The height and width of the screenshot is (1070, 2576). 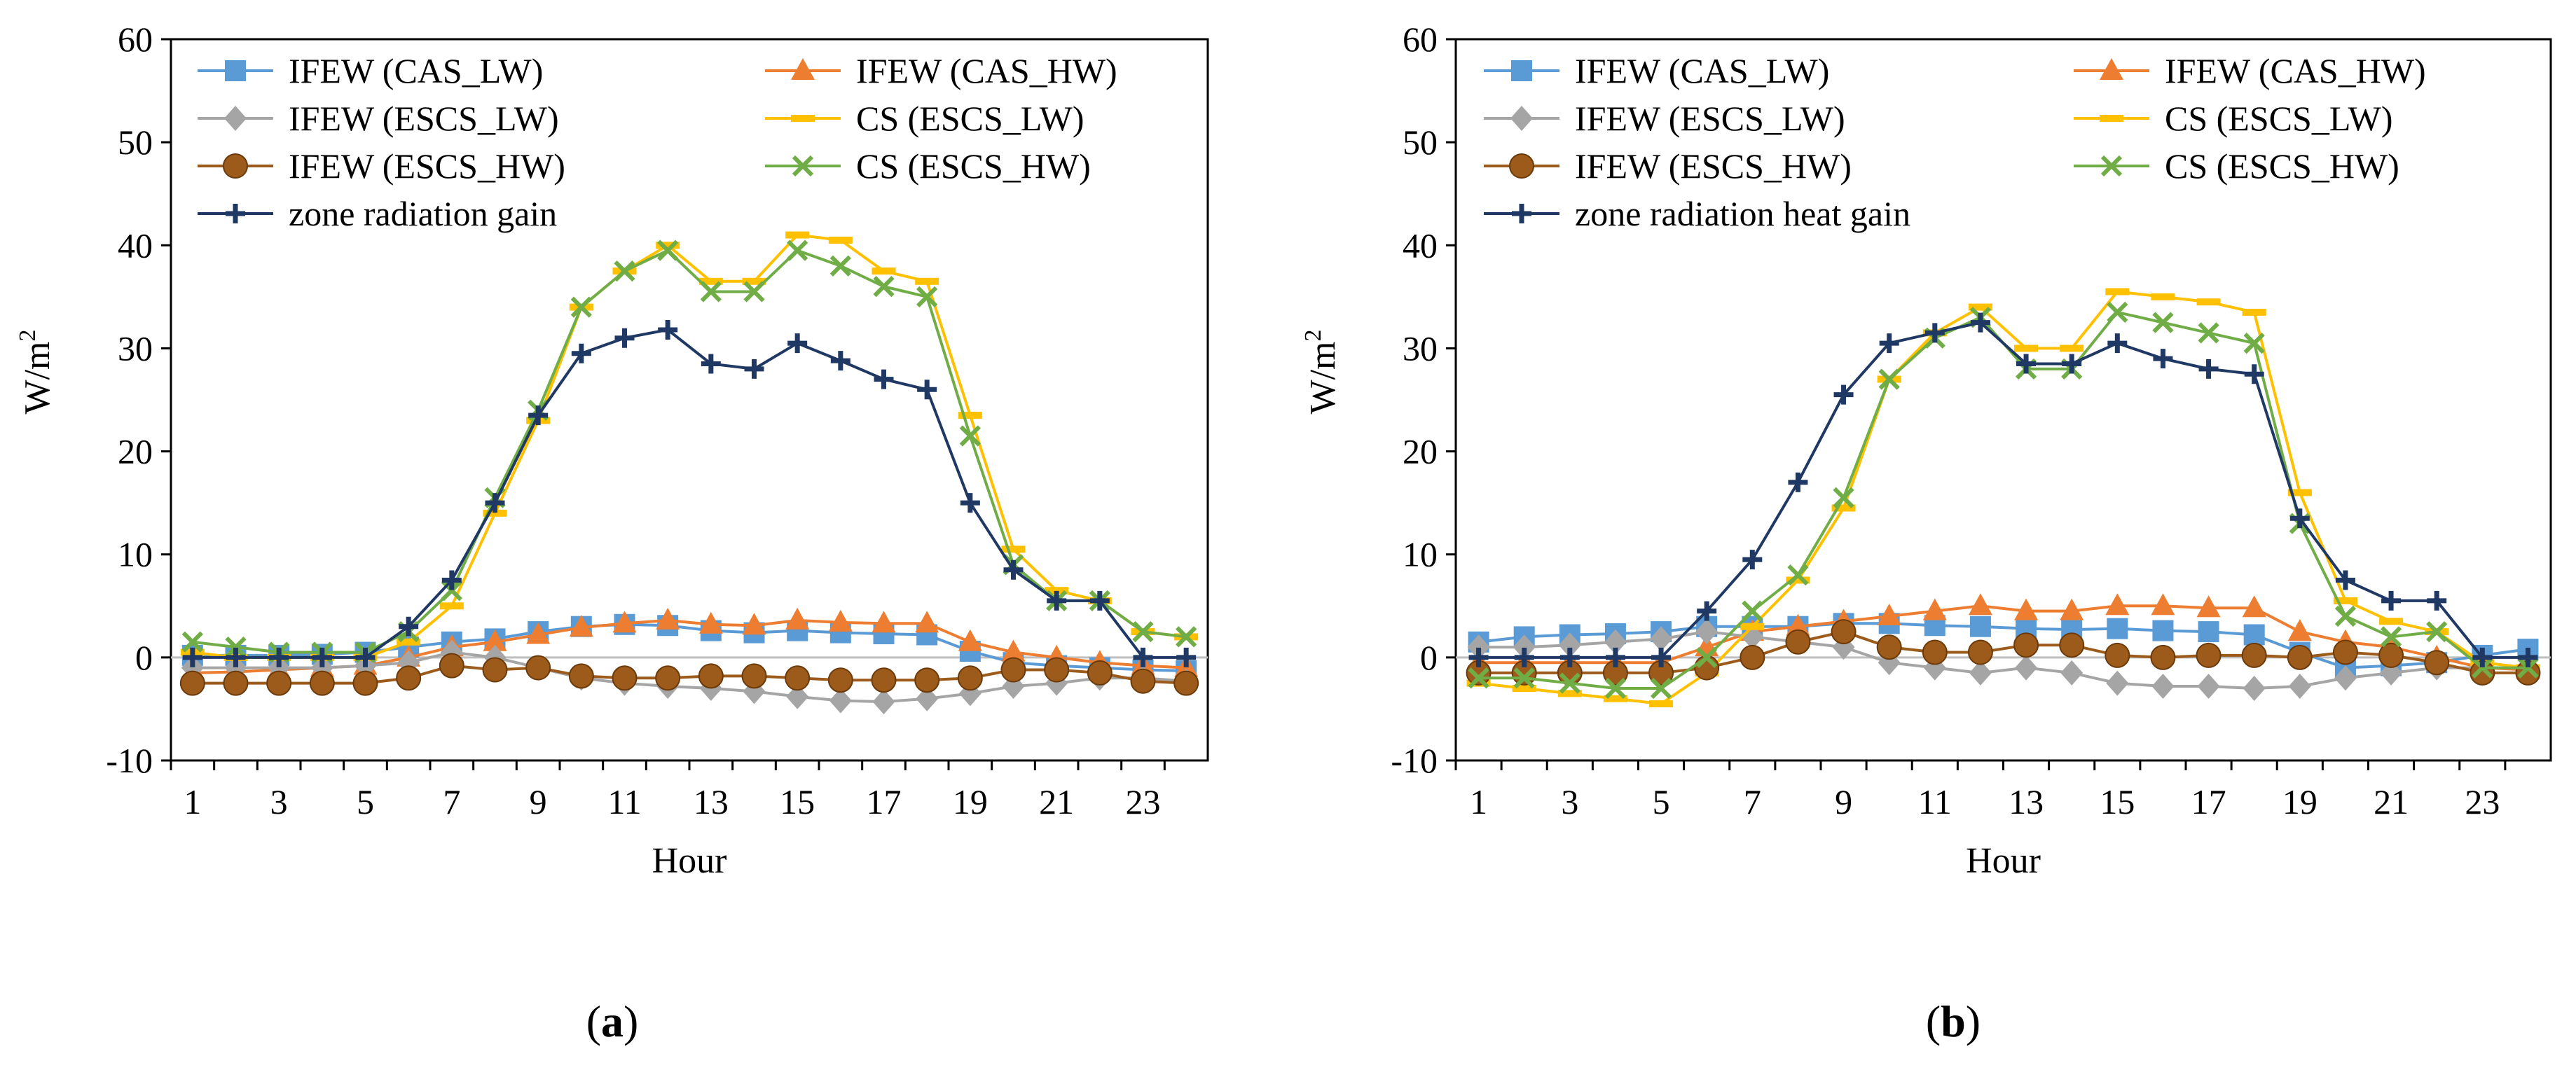 I want to click on legend-label: CS (ESCS_LW), so click(x=970, y=119).